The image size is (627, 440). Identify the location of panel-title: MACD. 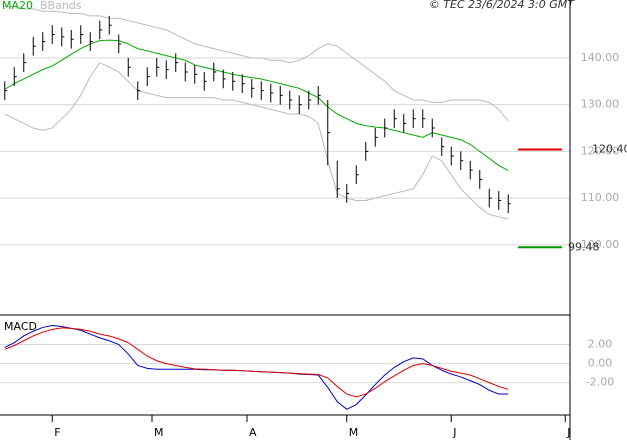
(20, 326).